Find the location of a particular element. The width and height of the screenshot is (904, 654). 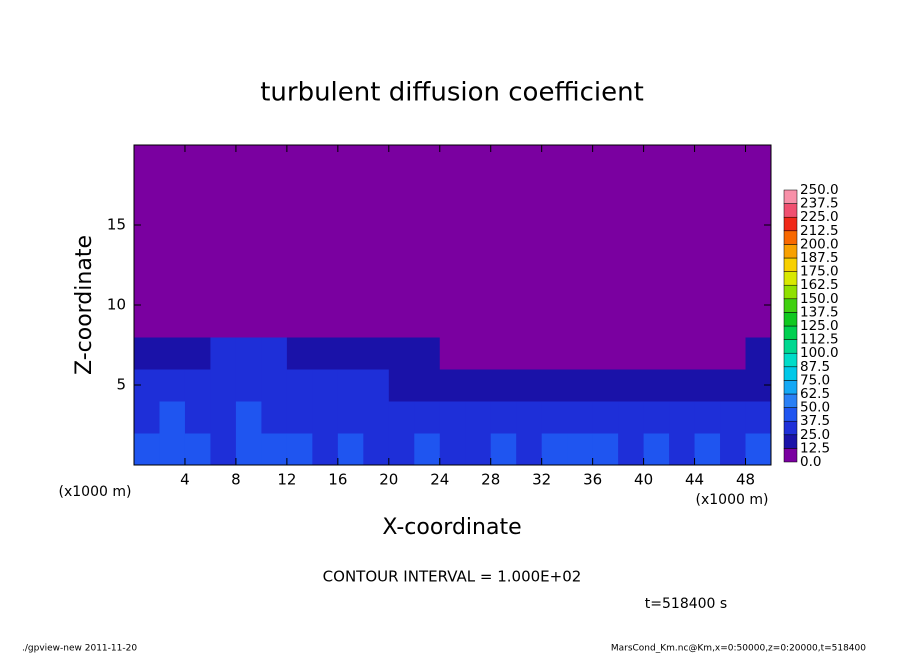

x-tick-label: 16 is located at coordinates (337, 480).